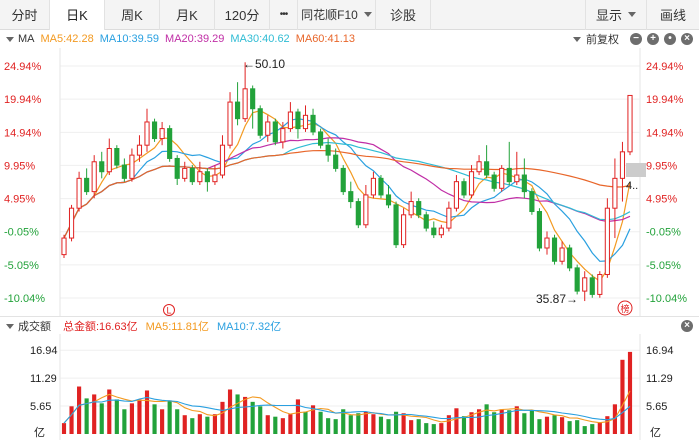 The width and height of the screenshot is (699, 440). What do you see at coordinates (284, 15) in the screenshot?
I see `more-periods-button: •••` at bounding box center [284, 15].